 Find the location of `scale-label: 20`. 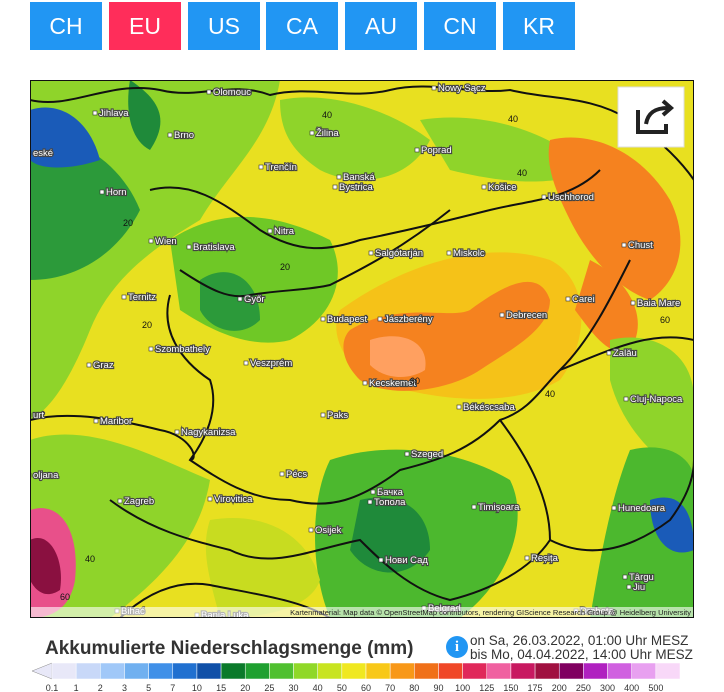

scale-label: 20 is located at coordinates (245, 687).